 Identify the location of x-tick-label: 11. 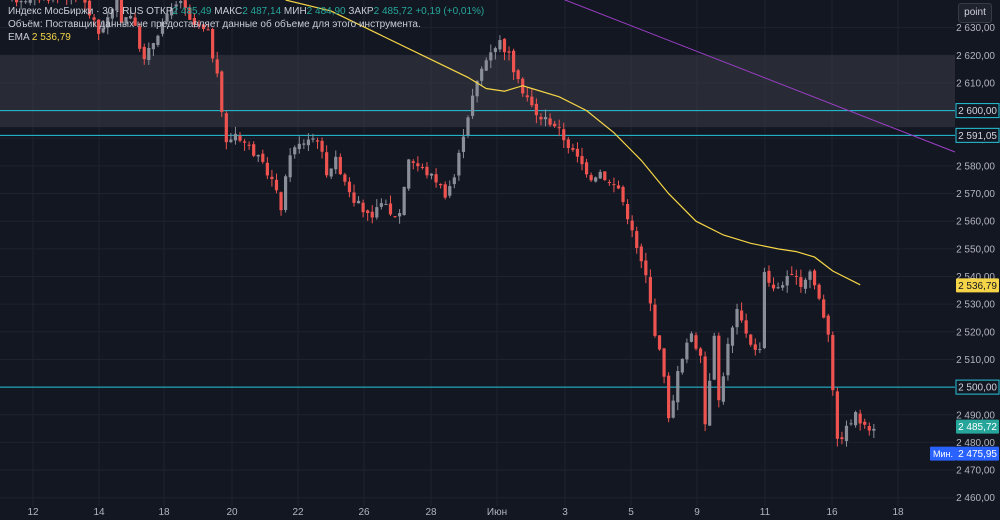
(765, 512).